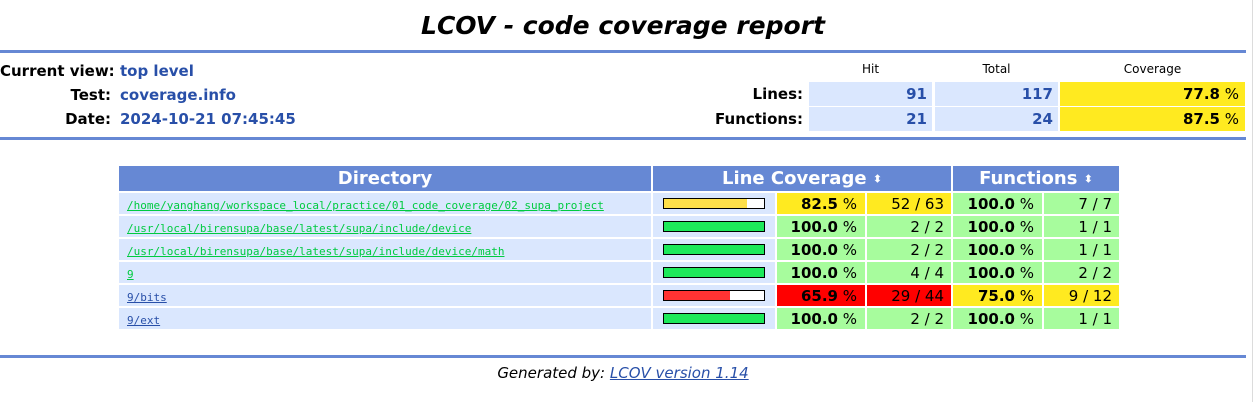 This screenshot has width=1257, height=402. Describe the element at coordinates (909, 295) in the screenshot. I see `line-hits: 29 / 44` at that location.